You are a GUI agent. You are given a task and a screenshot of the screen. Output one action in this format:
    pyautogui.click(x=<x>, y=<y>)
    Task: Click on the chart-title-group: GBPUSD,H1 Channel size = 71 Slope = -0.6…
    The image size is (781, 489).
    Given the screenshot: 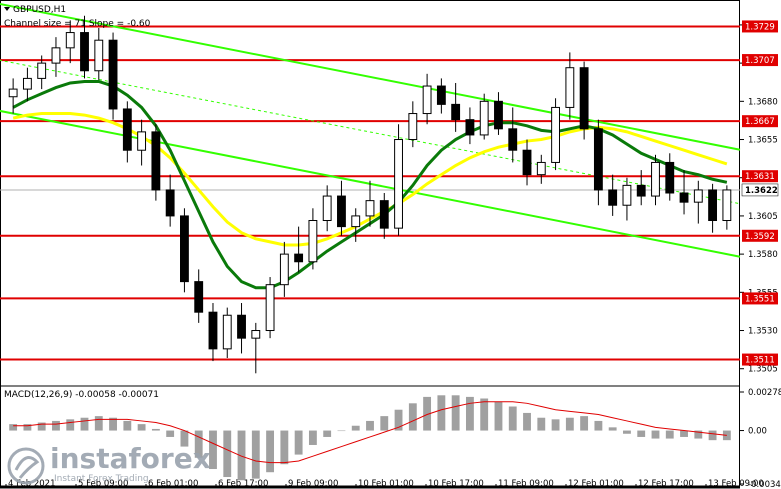 What is the action you would take?
    pyautogui.click(x=77, y=17)
    